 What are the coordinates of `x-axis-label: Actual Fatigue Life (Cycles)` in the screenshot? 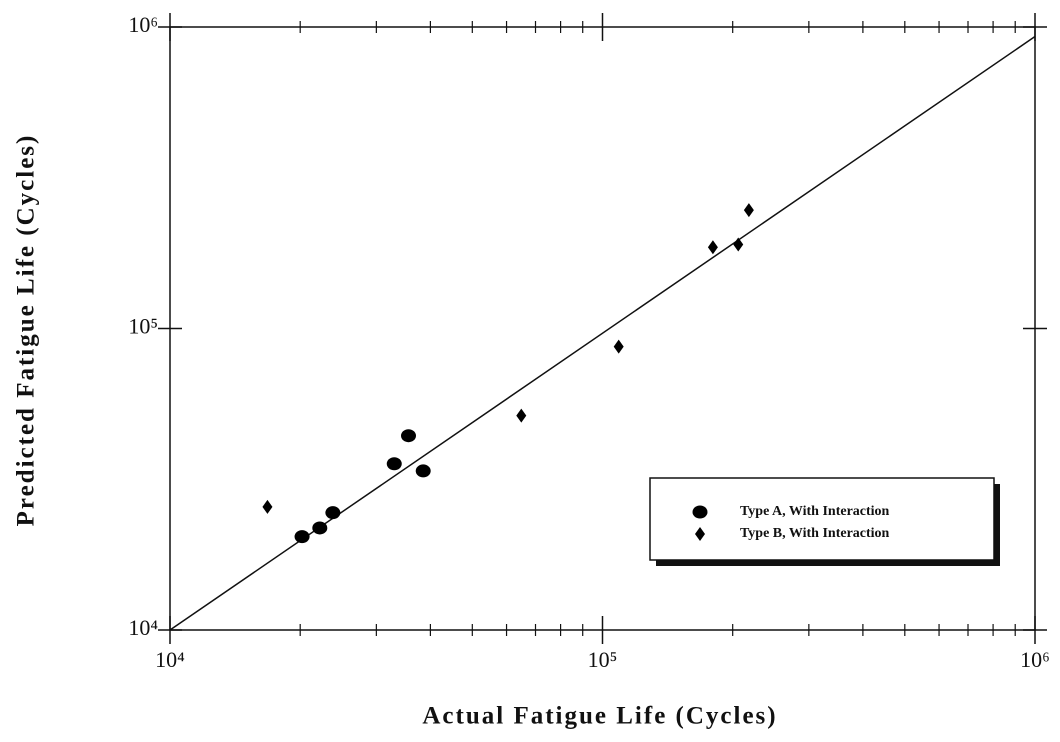 It's located at (599, 716).